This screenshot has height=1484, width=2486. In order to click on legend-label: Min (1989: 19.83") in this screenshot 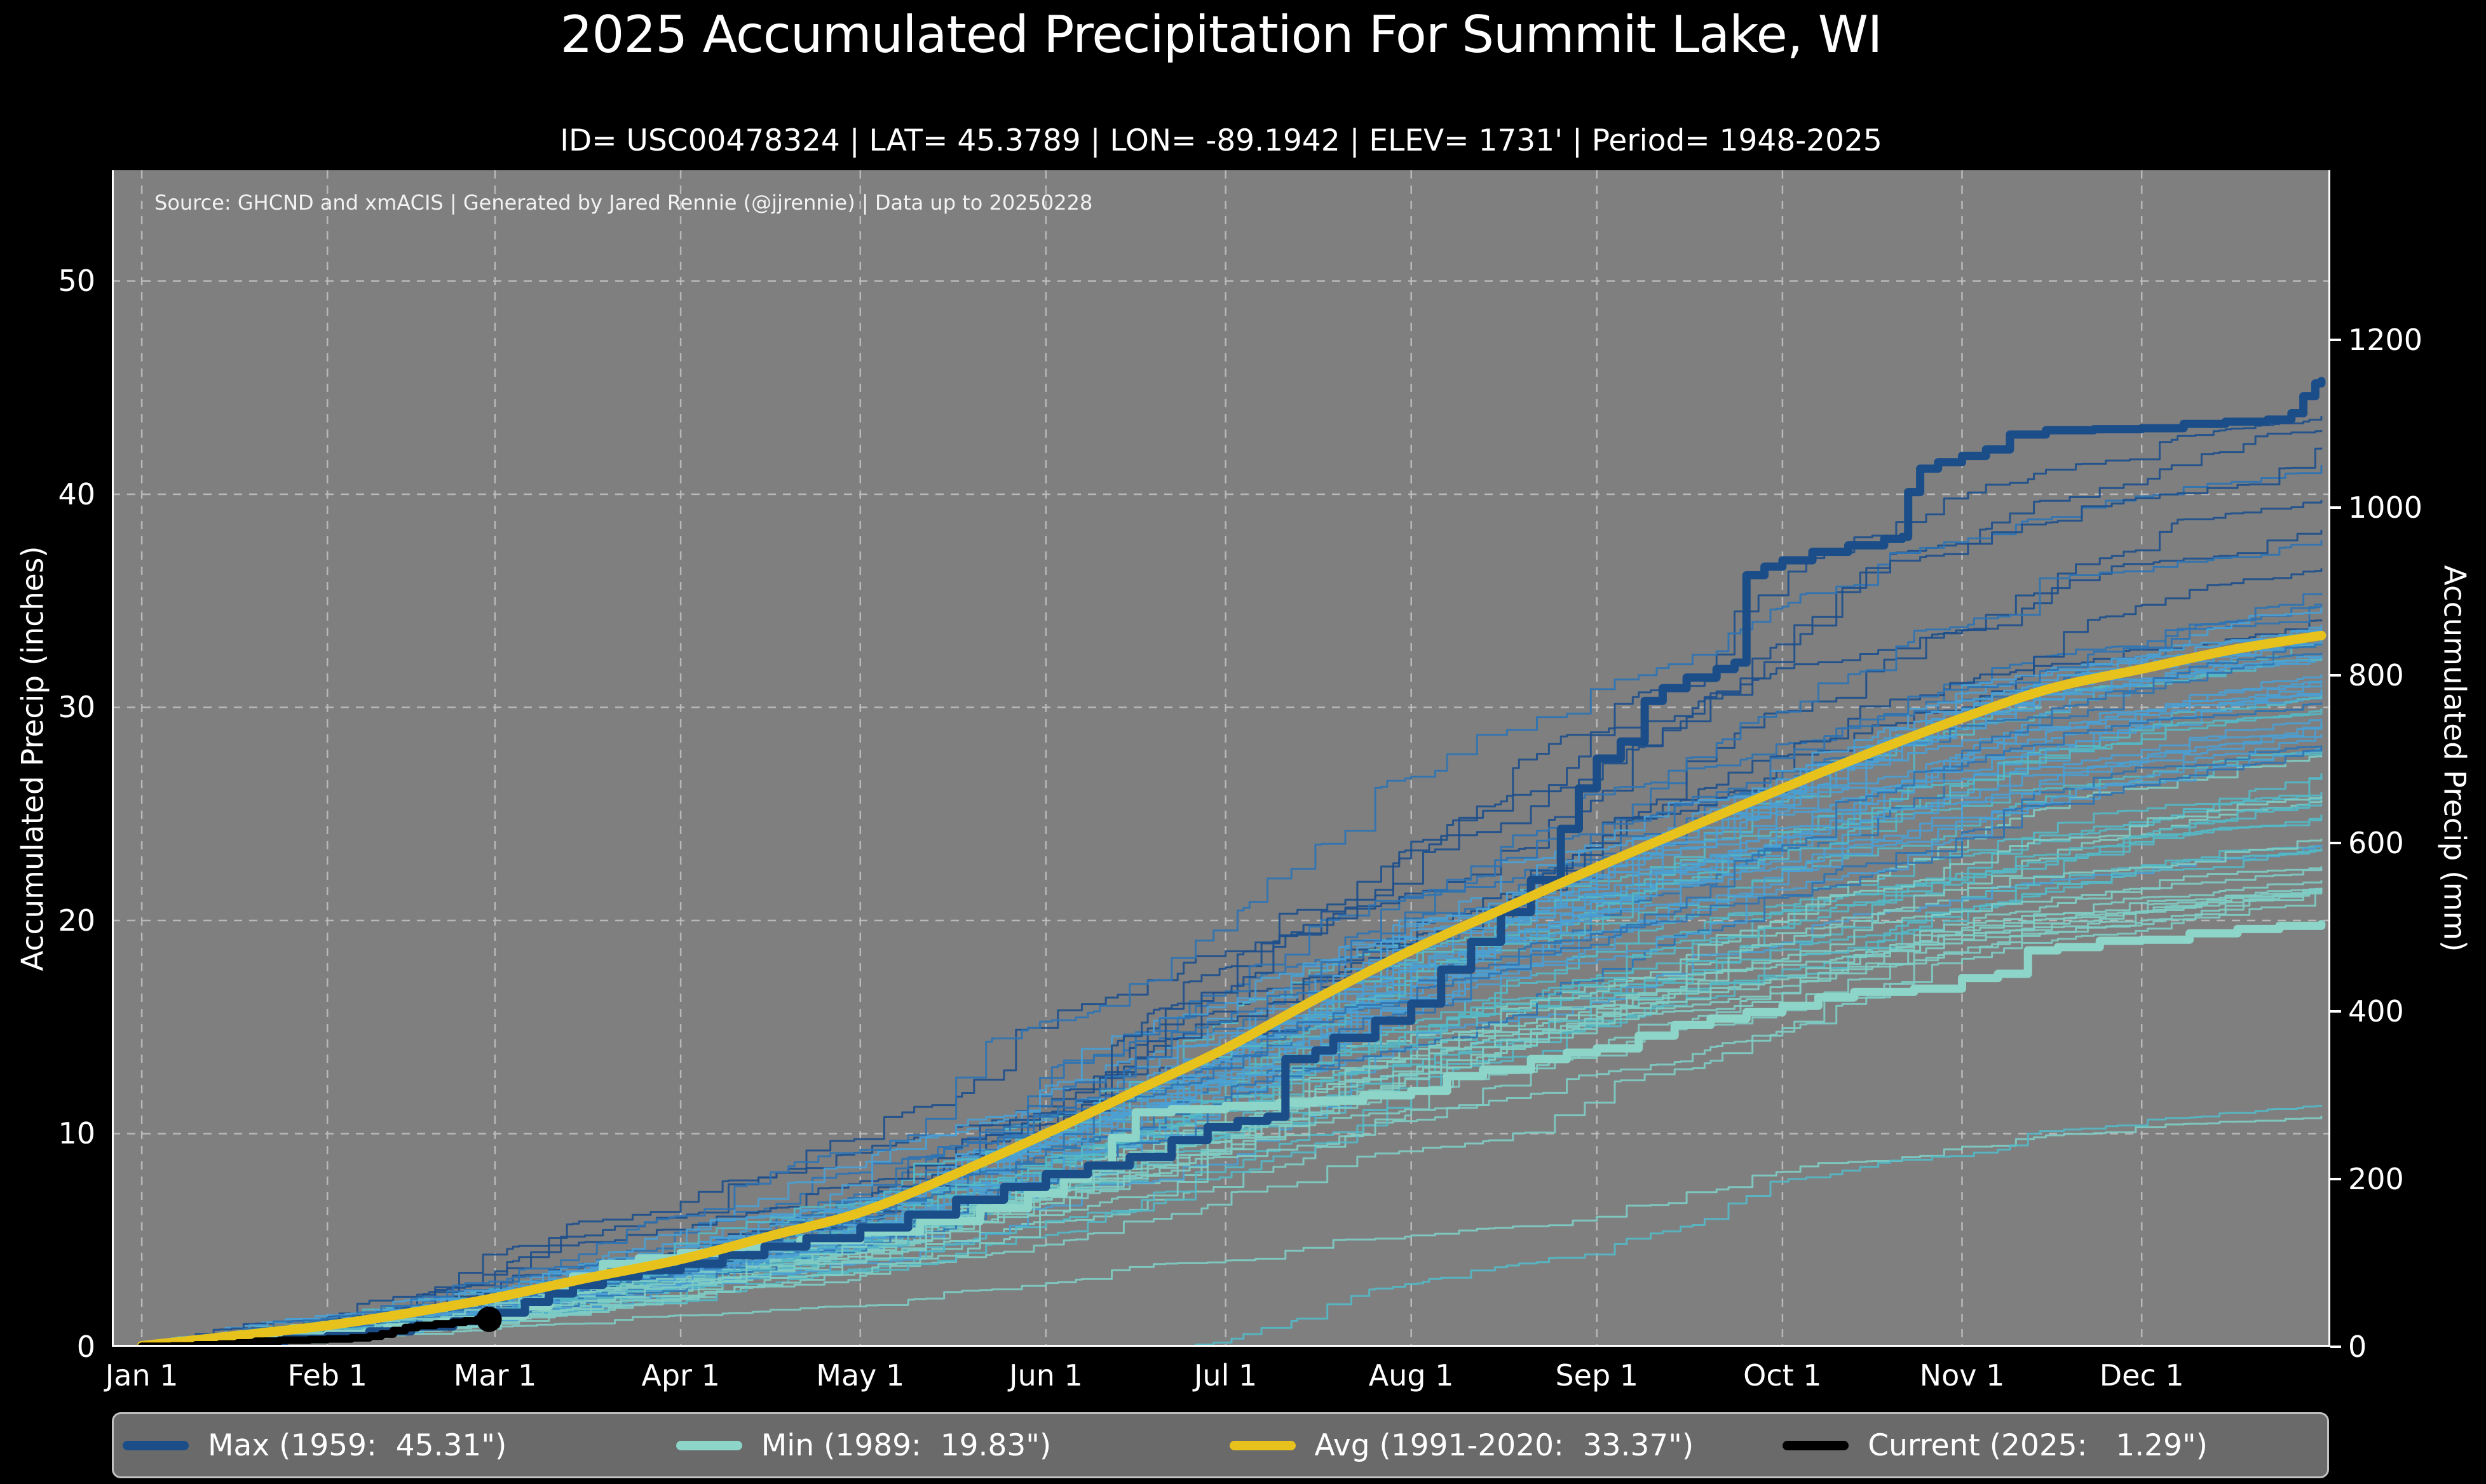, I will do `click(906, 1445)`.